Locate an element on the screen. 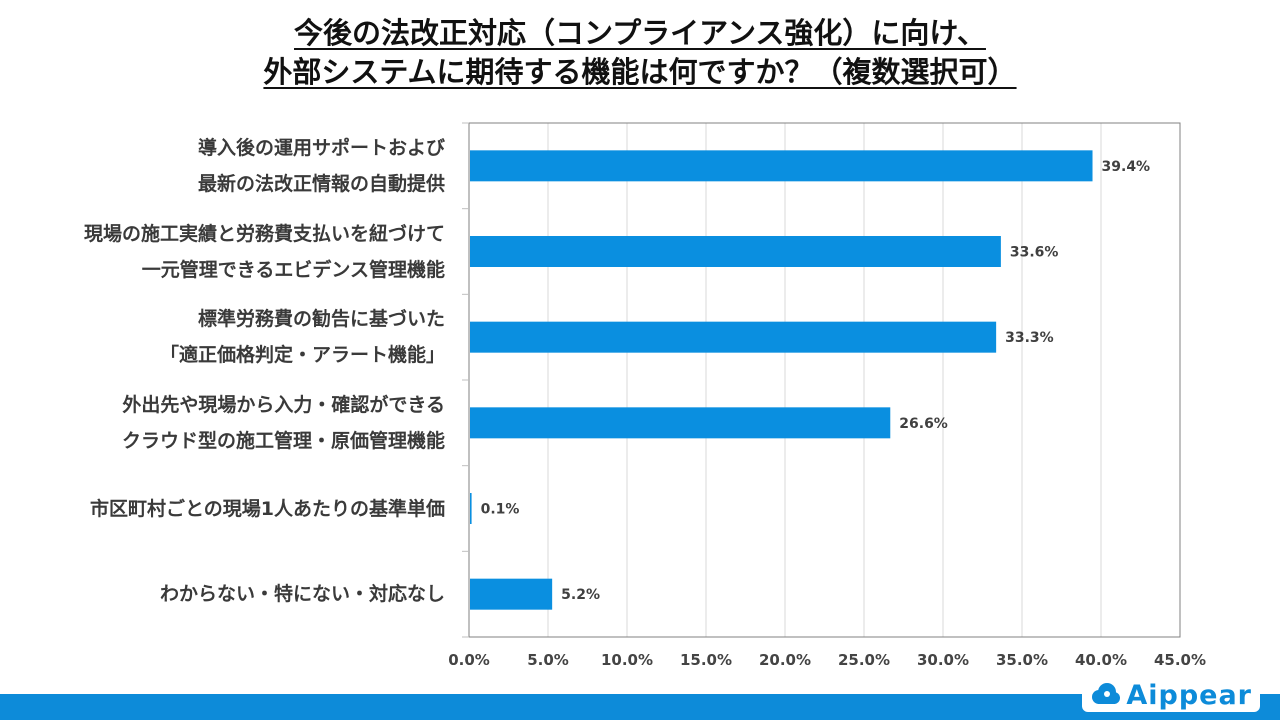 This screenshot has height=720, width=1280. x-tick-label: 20.0% is located at coordinates (785, 660).